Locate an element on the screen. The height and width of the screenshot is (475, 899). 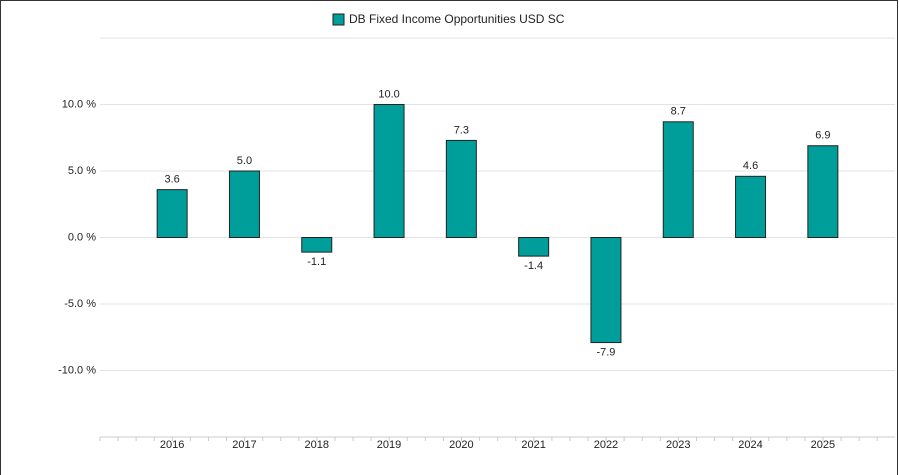
x-tick-label: 2016 is located at coordinates (172, 445).